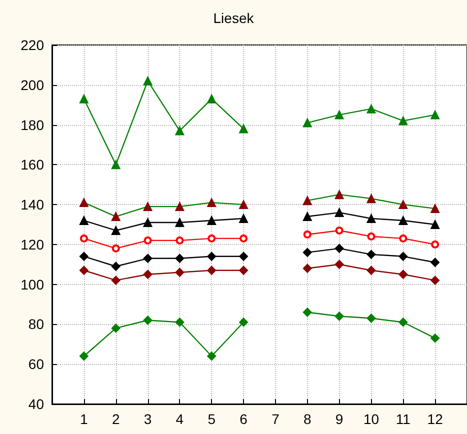  I want to click on x-tick-label: 12, so click(435, 419).